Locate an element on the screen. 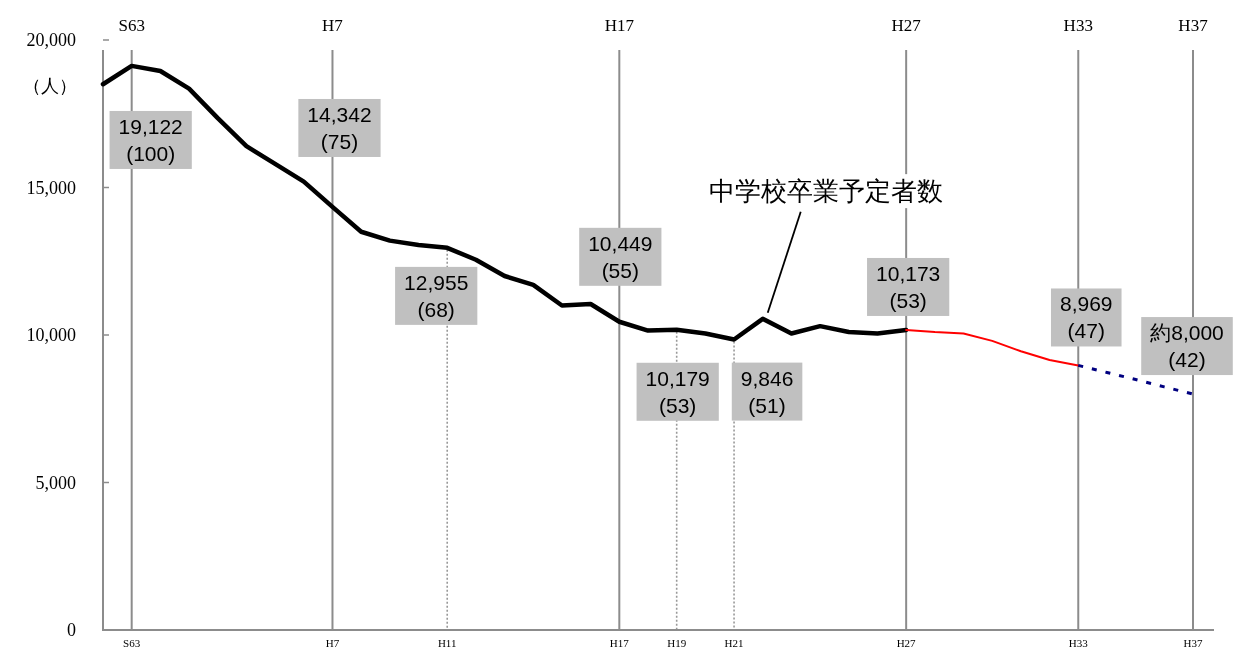 Image resolution: width=1237 pixels, height=652 pixels. x-tick-label: H19 is located at coordinates (677, 642).